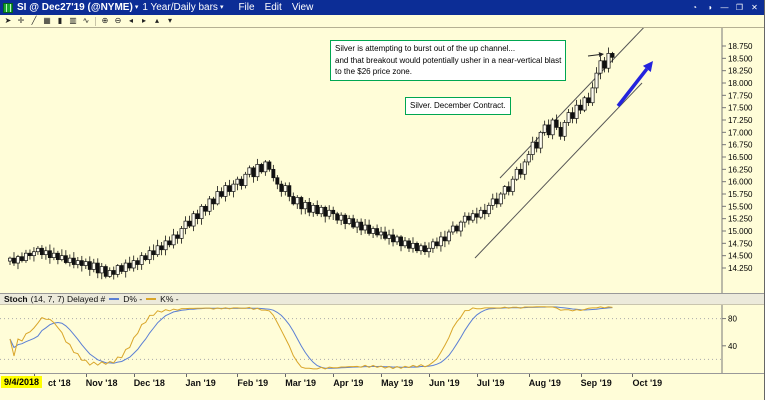 The width and height of the screenshot is (765, 400). What do you see at coordinates (273, 7) in the screenshot?
I see `menu-item-edit: Edit` at bounding box center [273, 7].